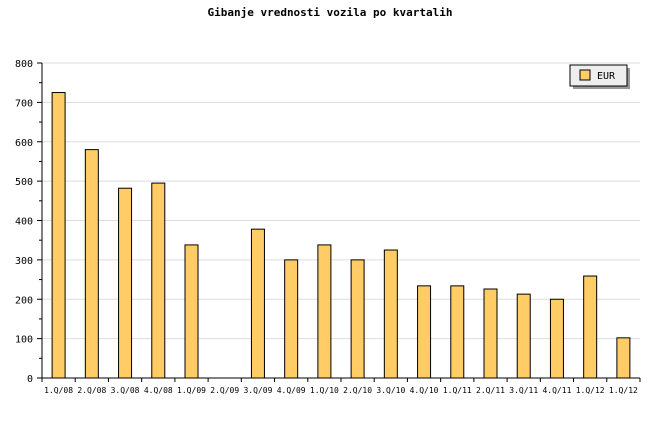 This screenshot has width=660, height=440. I want to click on x-tick-label: 4.Q/08, so click(158, 390).